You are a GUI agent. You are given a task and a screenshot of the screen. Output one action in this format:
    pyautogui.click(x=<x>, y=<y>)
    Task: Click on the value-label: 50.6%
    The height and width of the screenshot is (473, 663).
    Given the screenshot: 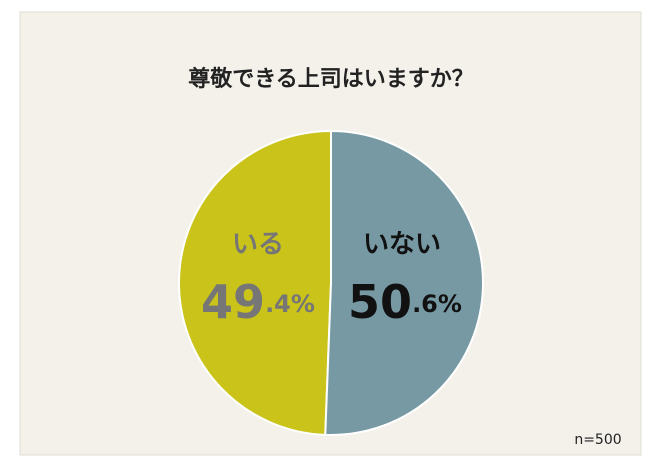 What is the action you would take?
    pyautogui.click(x=405, y=302)
    